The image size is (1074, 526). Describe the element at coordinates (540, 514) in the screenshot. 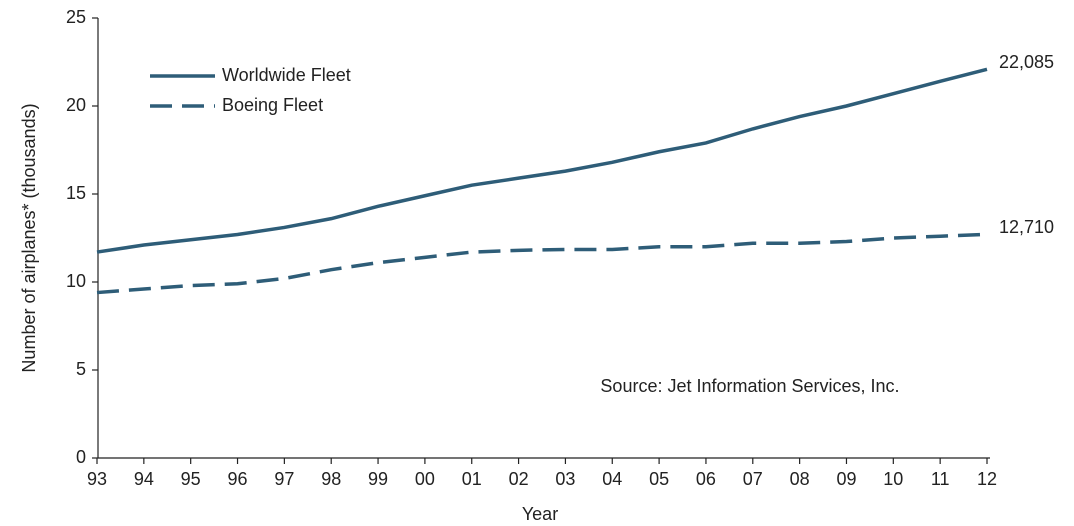

I see `x-axis-label: Year` at that location.